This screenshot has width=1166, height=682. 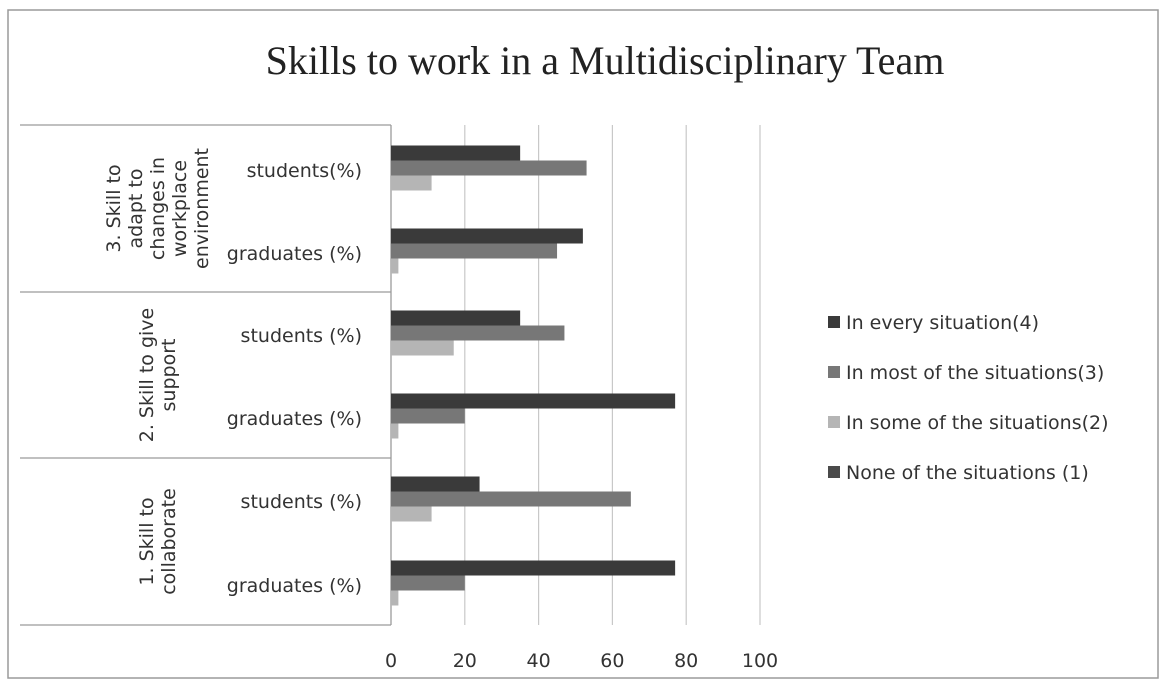 What do you see at coordinates (391, 661) in the screenshot?
I see `x-tick-label: 0` at bounding box center [391, 661].